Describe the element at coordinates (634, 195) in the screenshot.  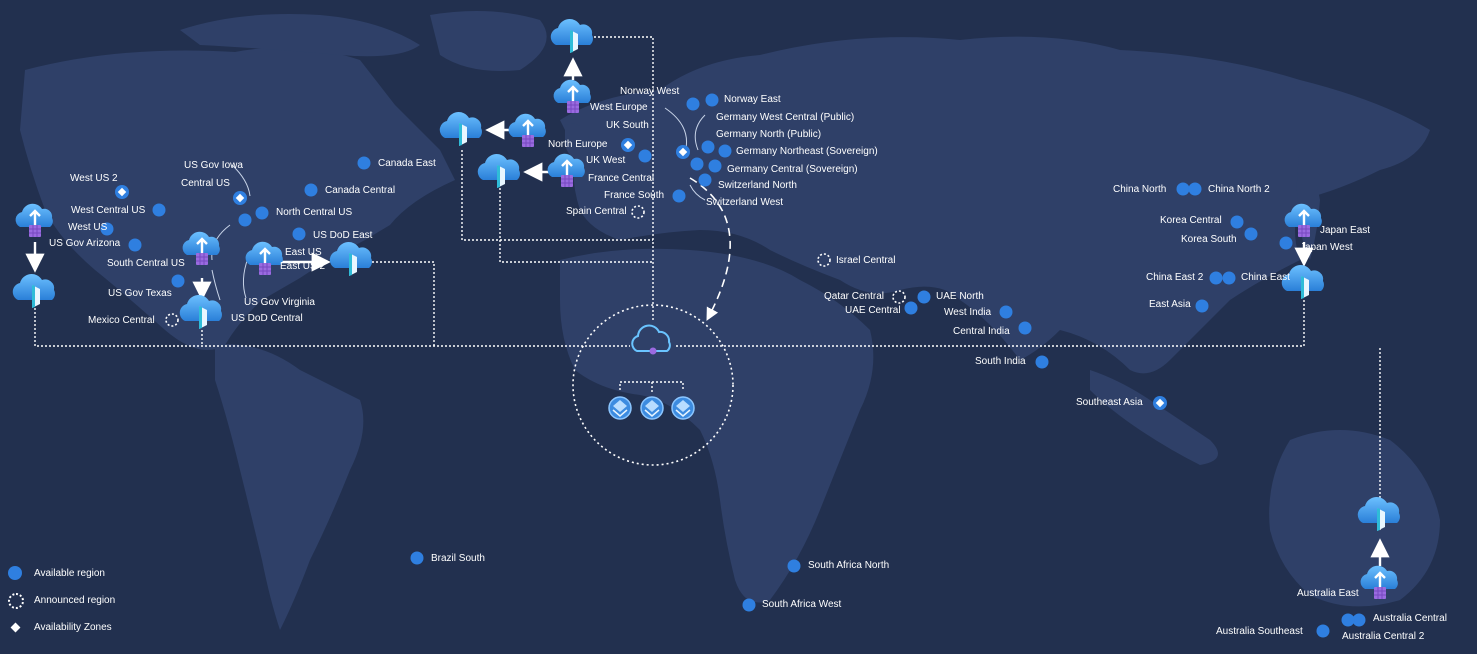
I see `region-label-france-south: France South` at that location.